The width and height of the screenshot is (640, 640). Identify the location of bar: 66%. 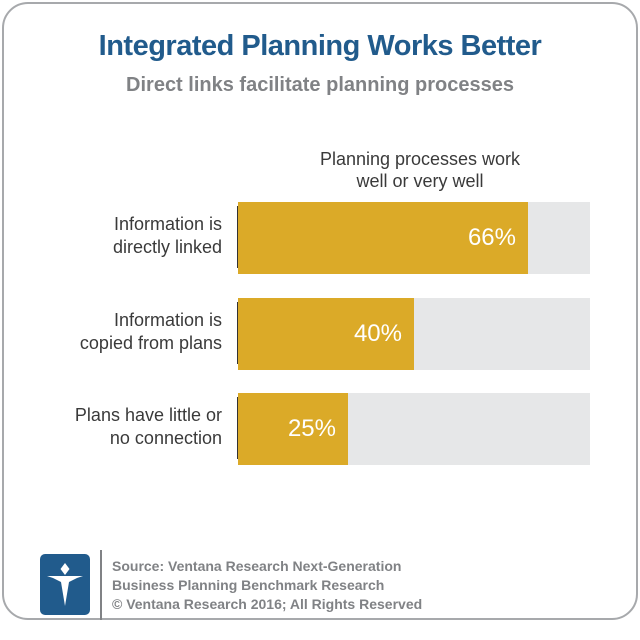
(383, 238).